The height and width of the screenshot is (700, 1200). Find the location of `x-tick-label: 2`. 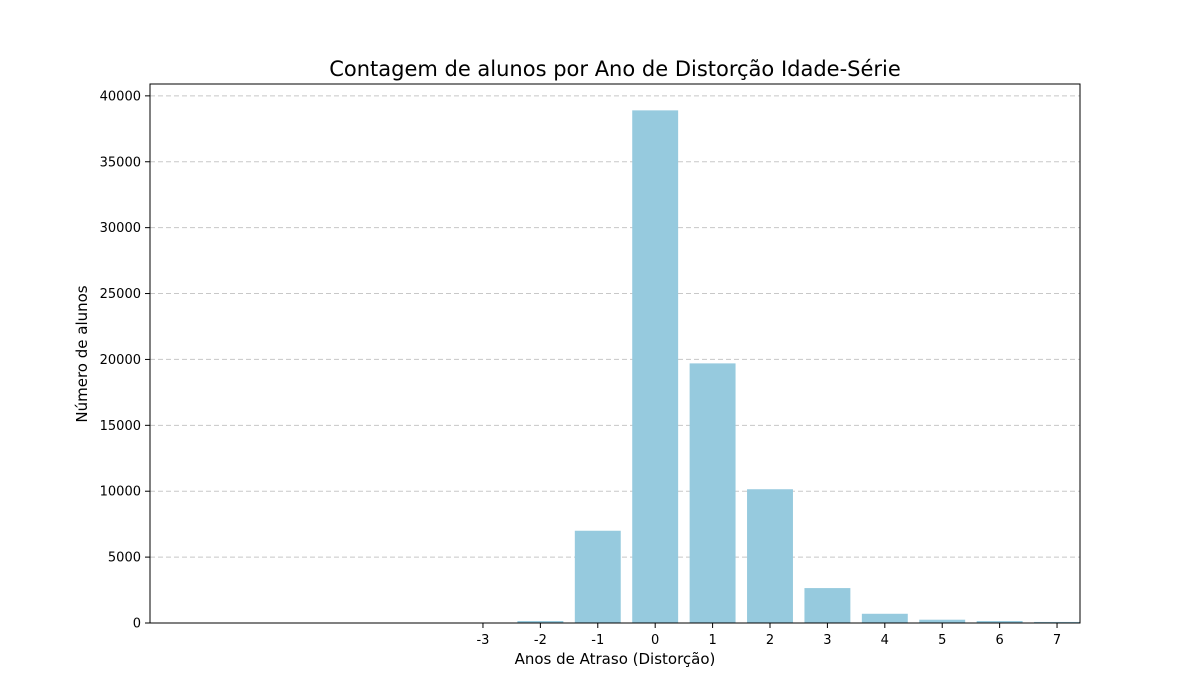

x-tick-label: 2 is located at coordinates (770, 640).